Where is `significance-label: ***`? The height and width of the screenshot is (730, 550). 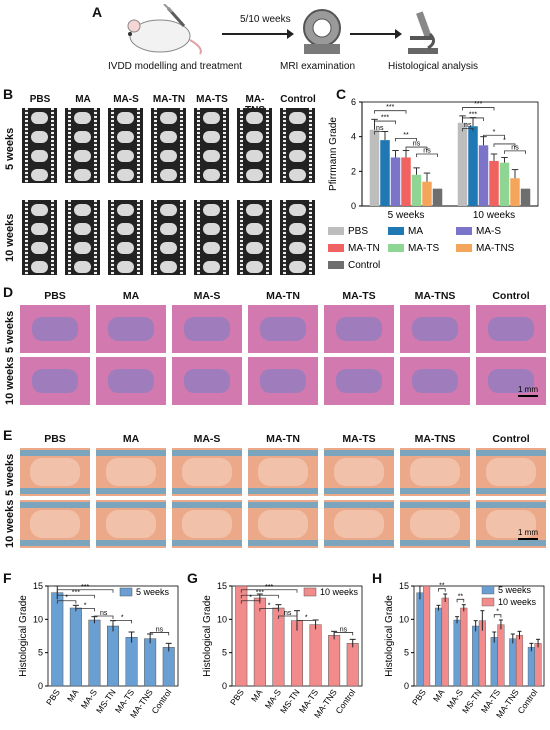
significance-label: *** is located at coordinates (473, 114).